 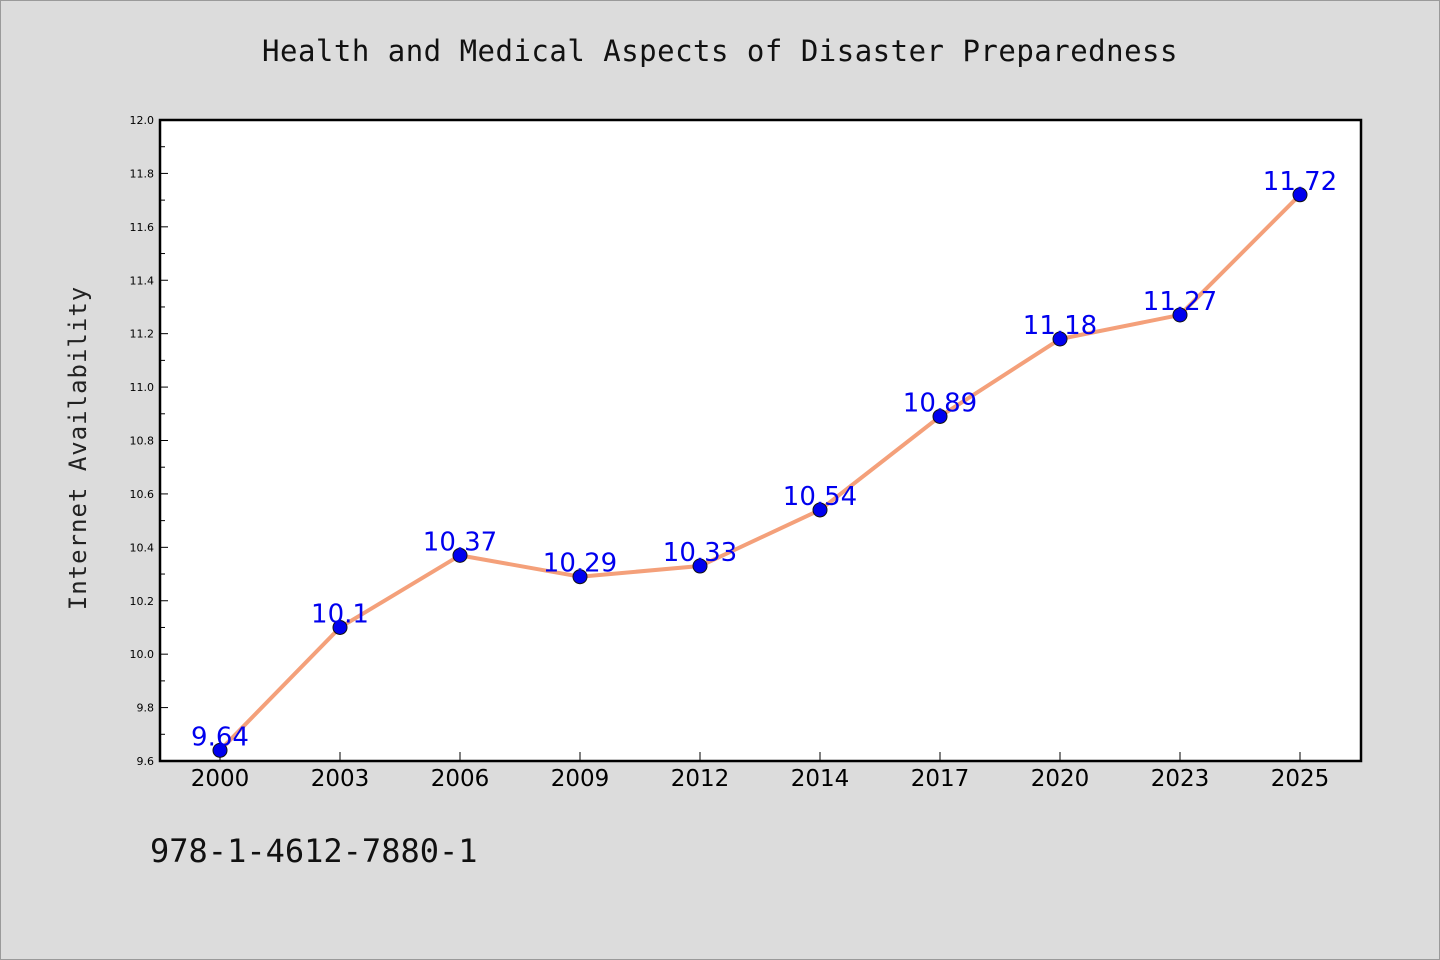 What do you see at coordinates (580, 779) in the screenshot?
I see `x-tick-label: 2009` at bounding box center [580, 779].